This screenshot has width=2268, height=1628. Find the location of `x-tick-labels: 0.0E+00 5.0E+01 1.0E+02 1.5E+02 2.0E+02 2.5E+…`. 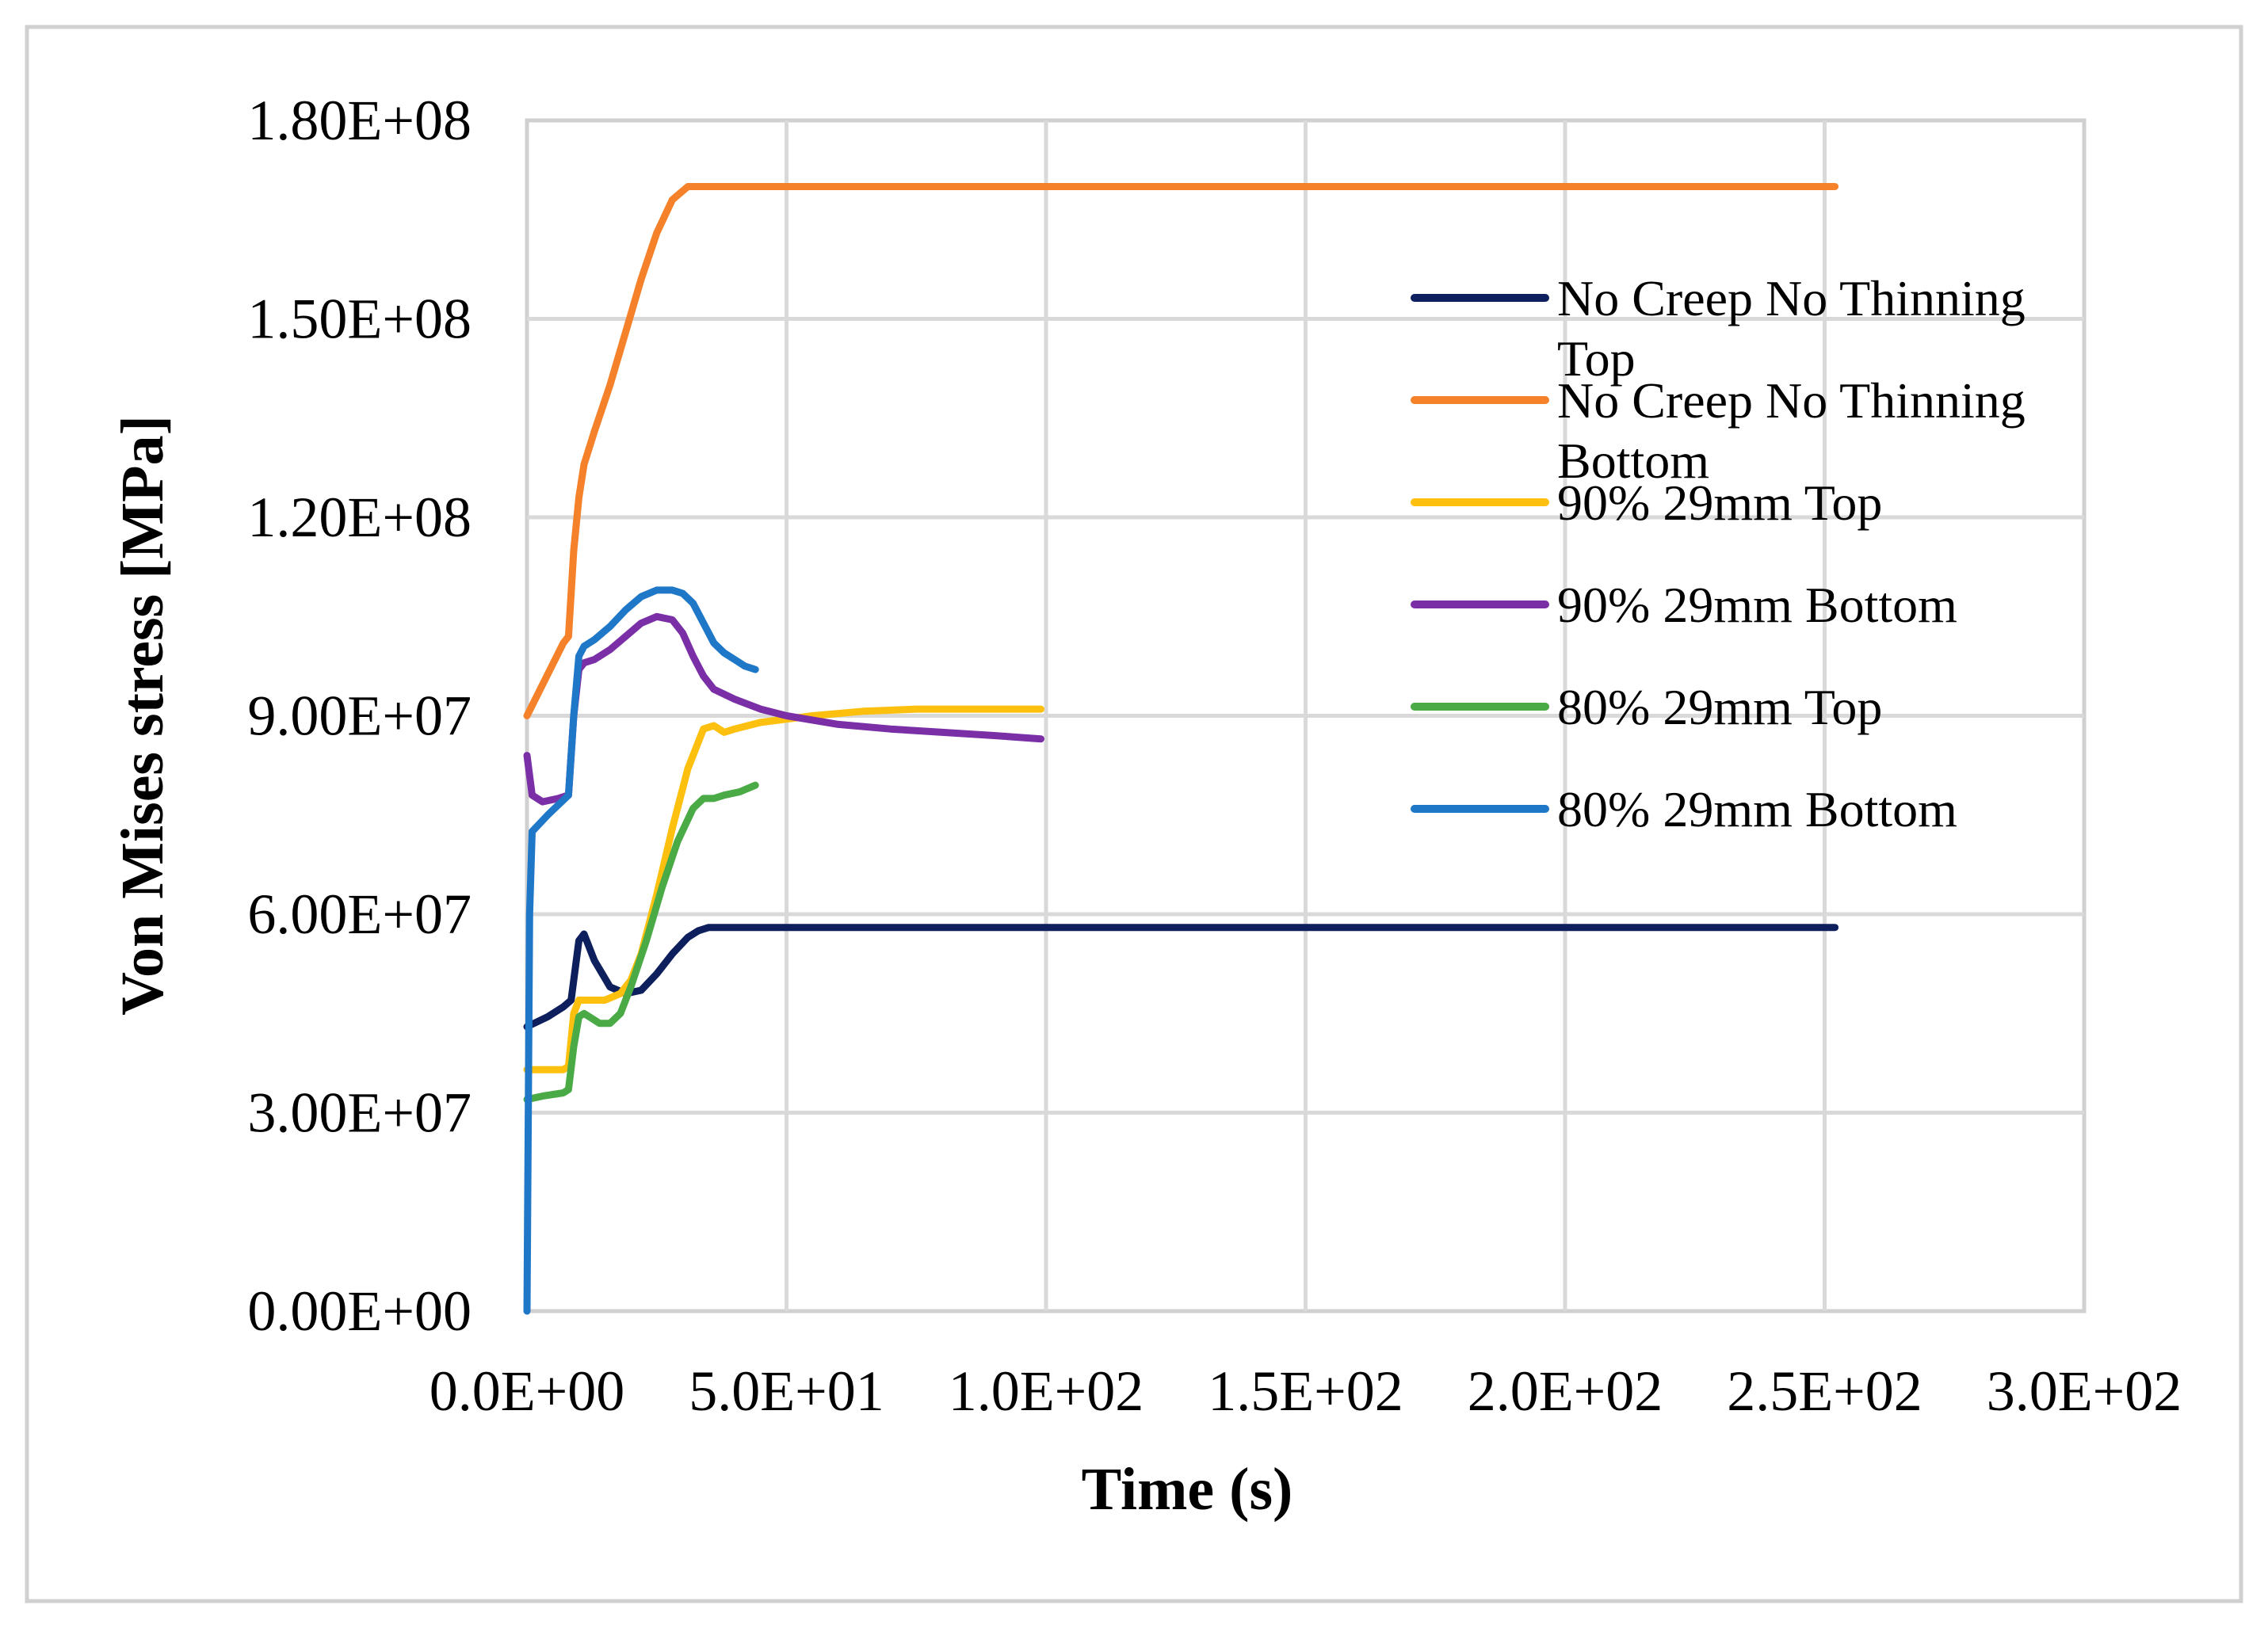

x-tick-labels: 0.0E+00 5.0E+01 1.0E+02 1.5E+02 2.0E+02 2.5E+… is located at coordinates (1306, 1391).